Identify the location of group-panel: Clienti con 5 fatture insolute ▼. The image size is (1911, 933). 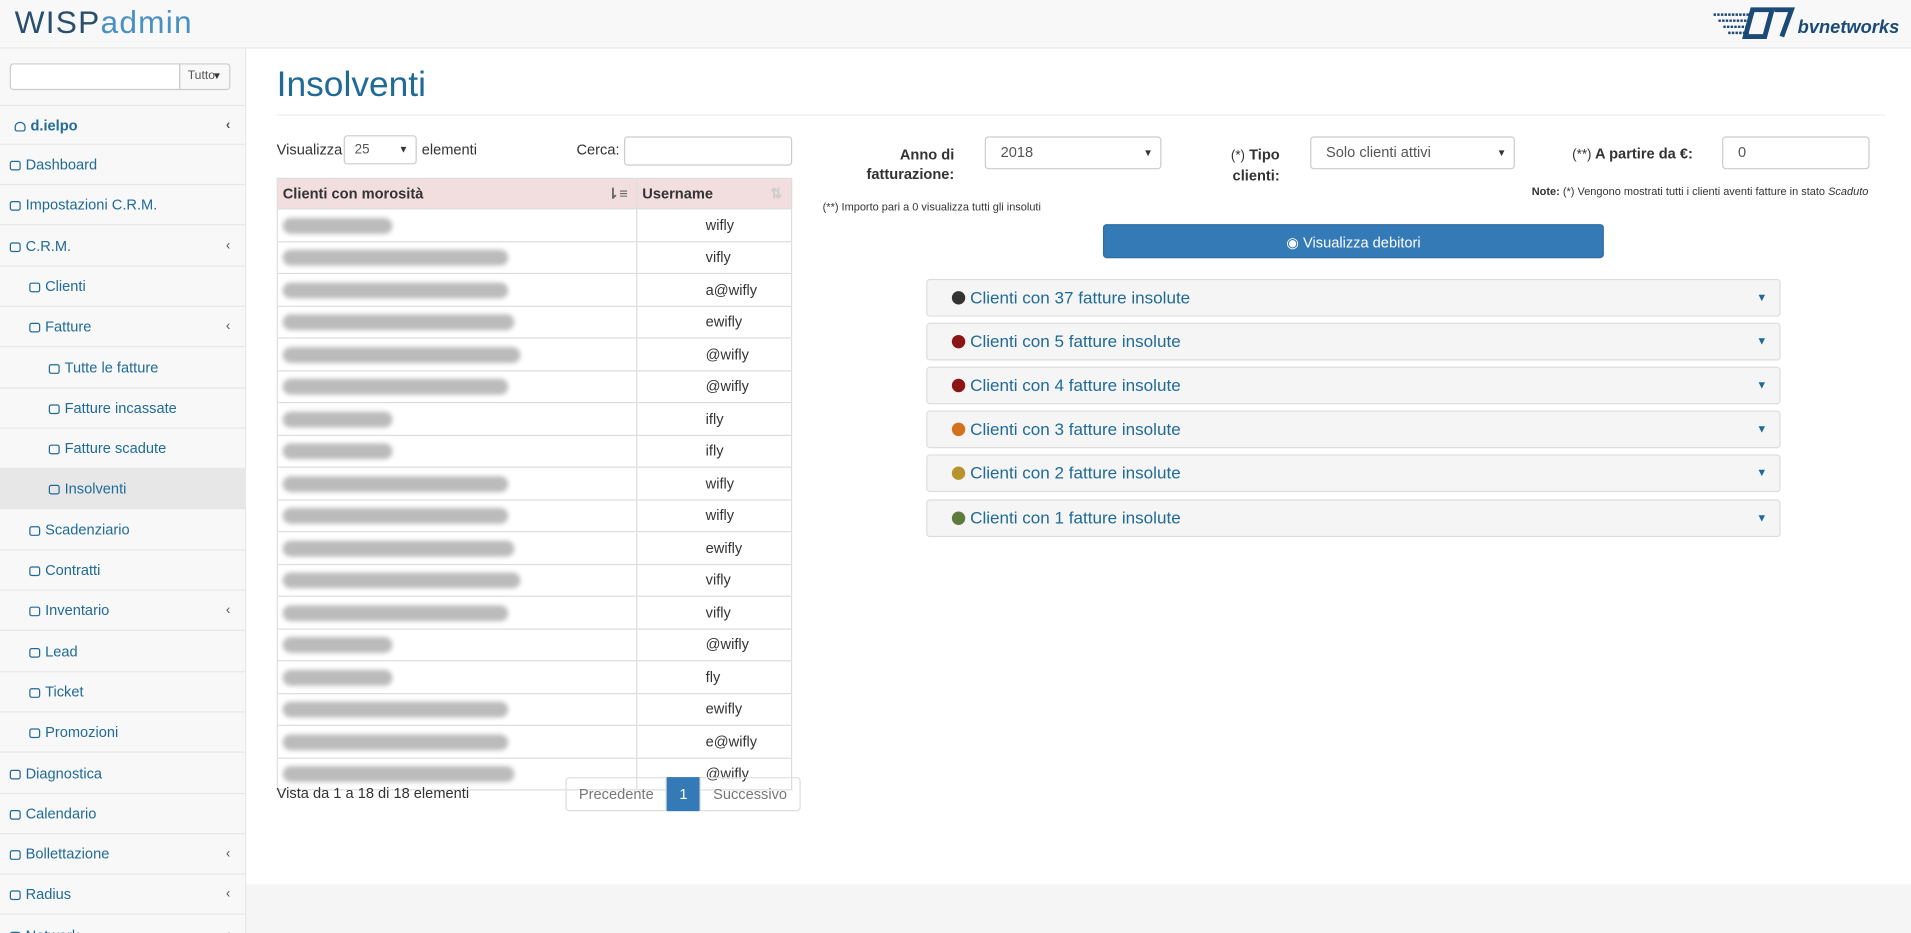
(1353, 341).